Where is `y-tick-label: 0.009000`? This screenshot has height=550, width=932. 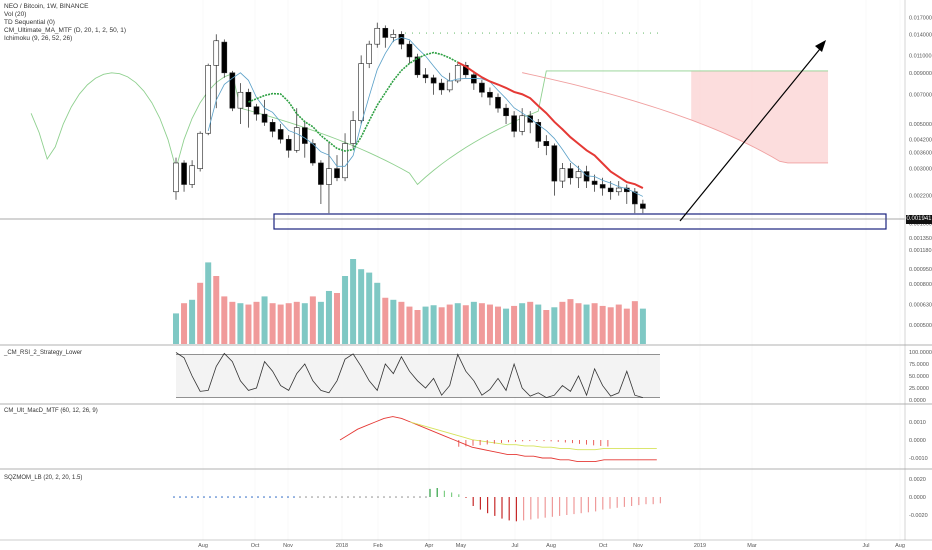 y-tick-label: 0.009000 is located at coordinates (920, 74).